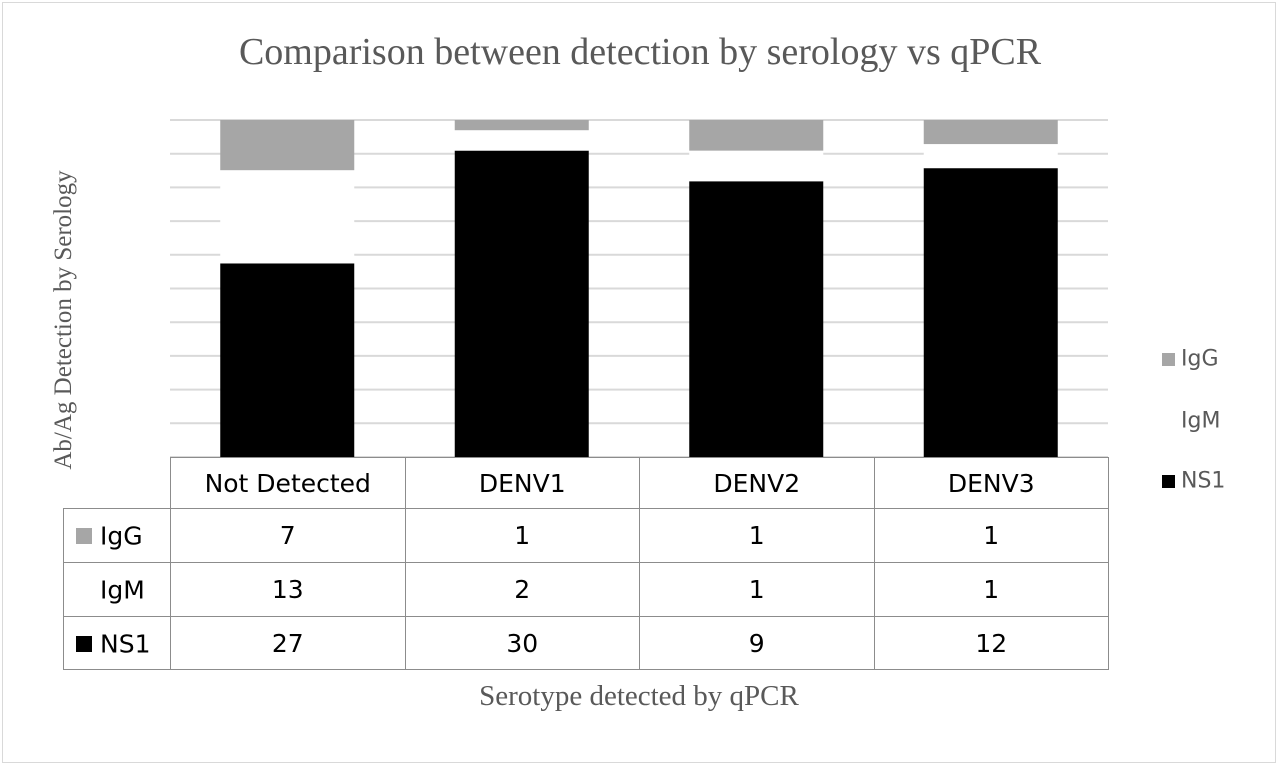 The width and height of the screenshot is (1280, 767). Describe the element at coordinates (1168, 421) in the screenshot. I see `legend-swatch-igm` at that location.